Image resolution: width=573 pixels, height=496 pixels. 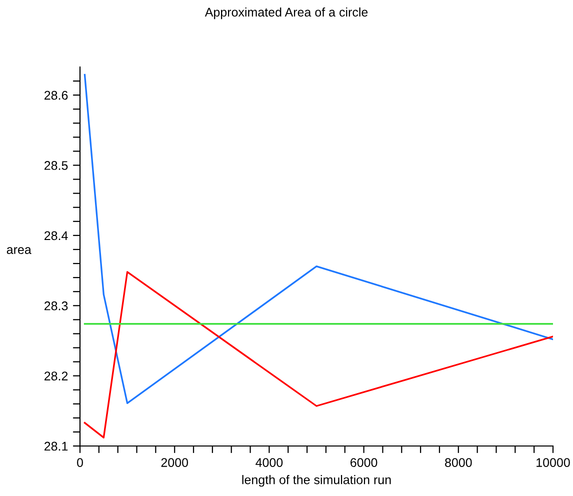 I want to click on y-tick-label: 28.6, so click(x=56, y=95).